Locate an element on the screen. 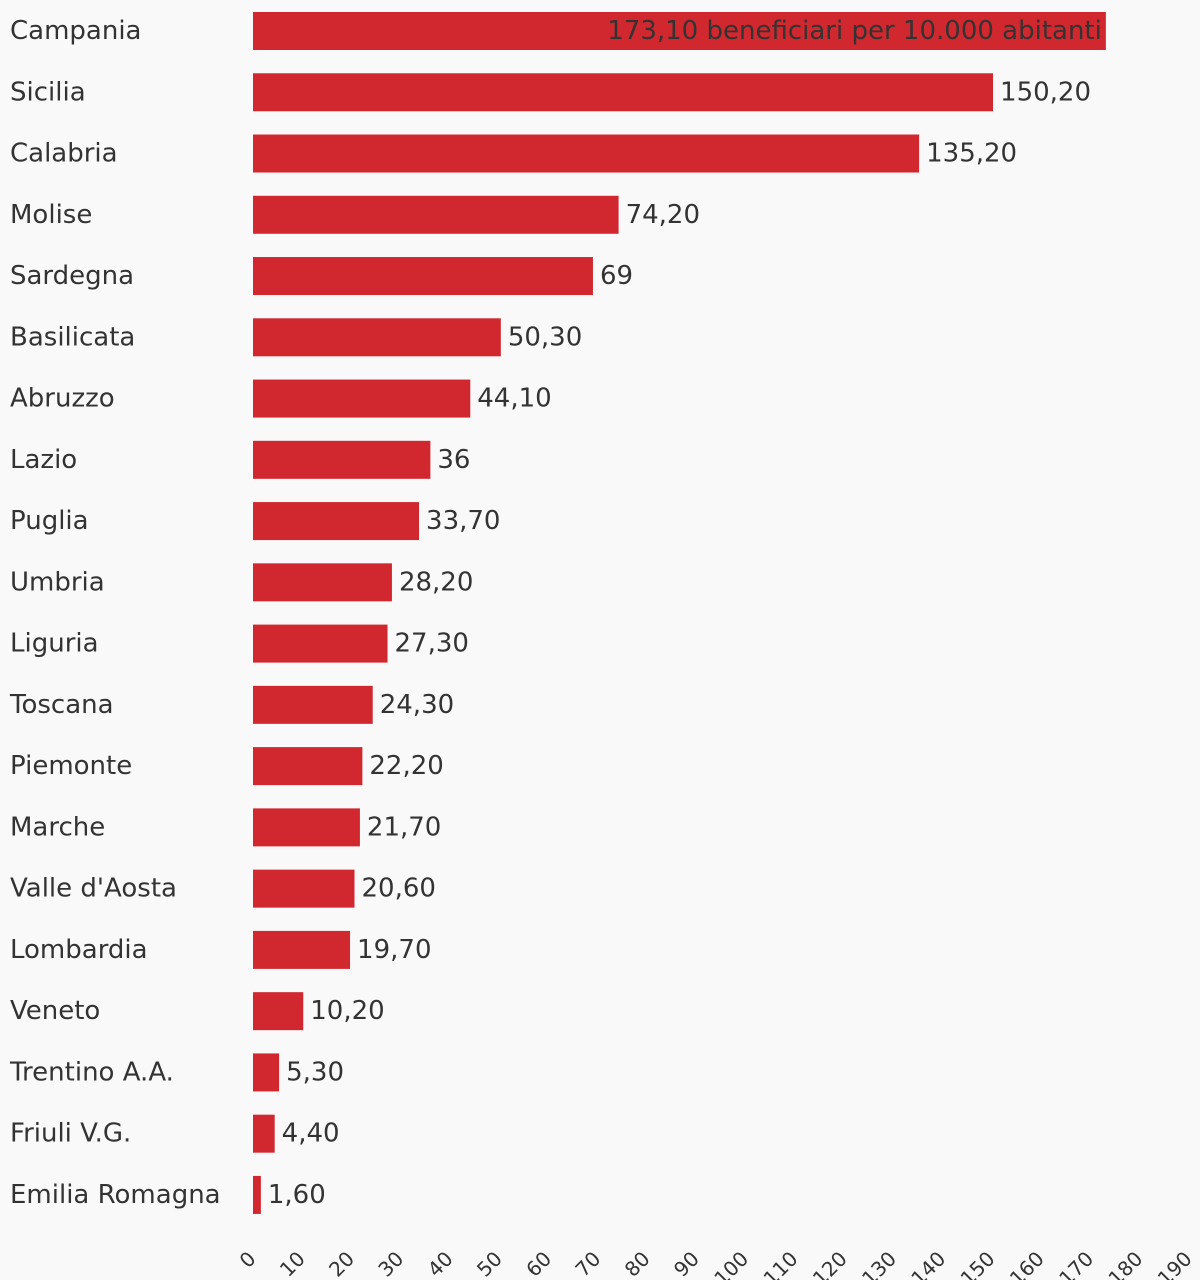 Image resolution: width=1200 pixels, height=1280 pixels. category-label: Liguria is located at coordinates (54, 644).